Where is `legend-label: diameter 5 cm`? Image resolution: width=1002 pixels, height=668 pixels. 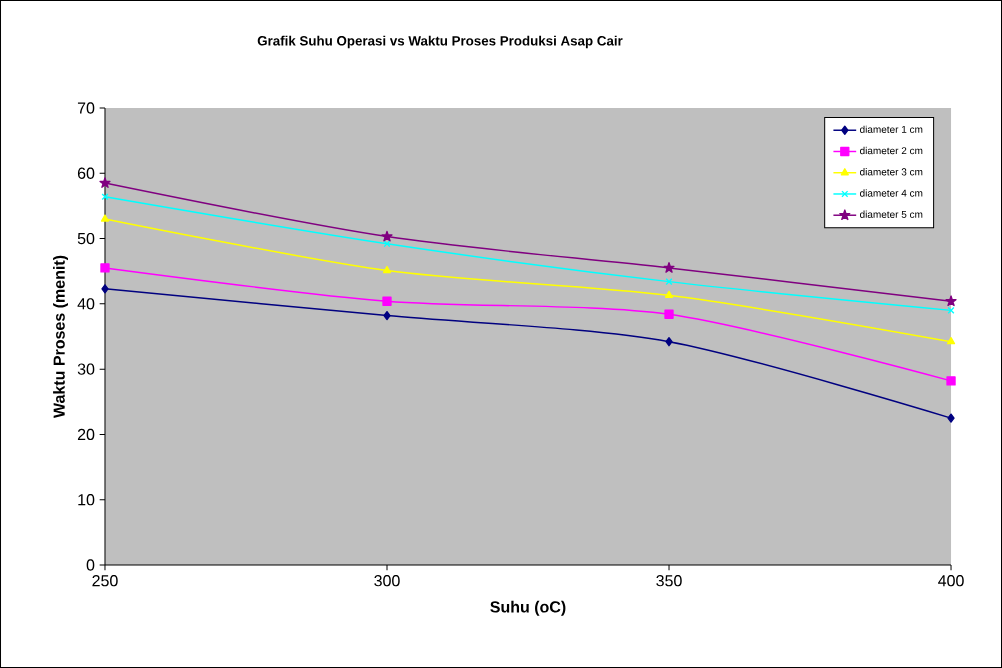
legend-label: diameter 5 cm is located at coordinates (891, 214).